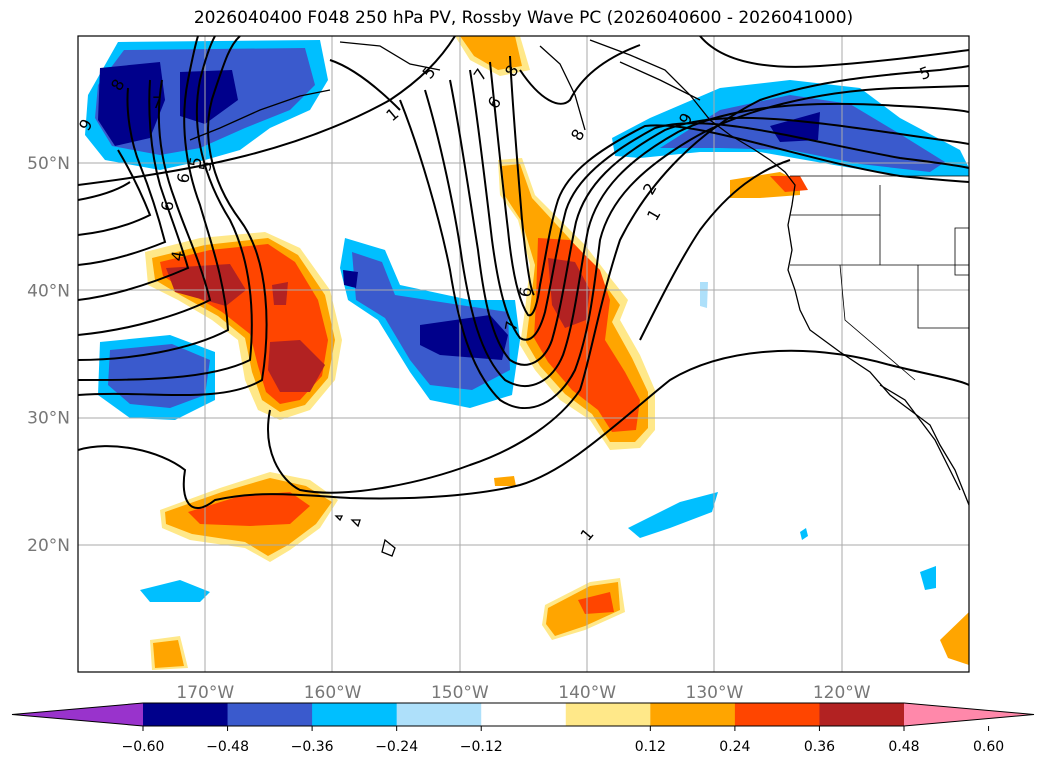 The image size is (1047, 765). Describe the element at coordinates (48, 419) in the screenshot. I see `latitude-label: 30°N` at that location.